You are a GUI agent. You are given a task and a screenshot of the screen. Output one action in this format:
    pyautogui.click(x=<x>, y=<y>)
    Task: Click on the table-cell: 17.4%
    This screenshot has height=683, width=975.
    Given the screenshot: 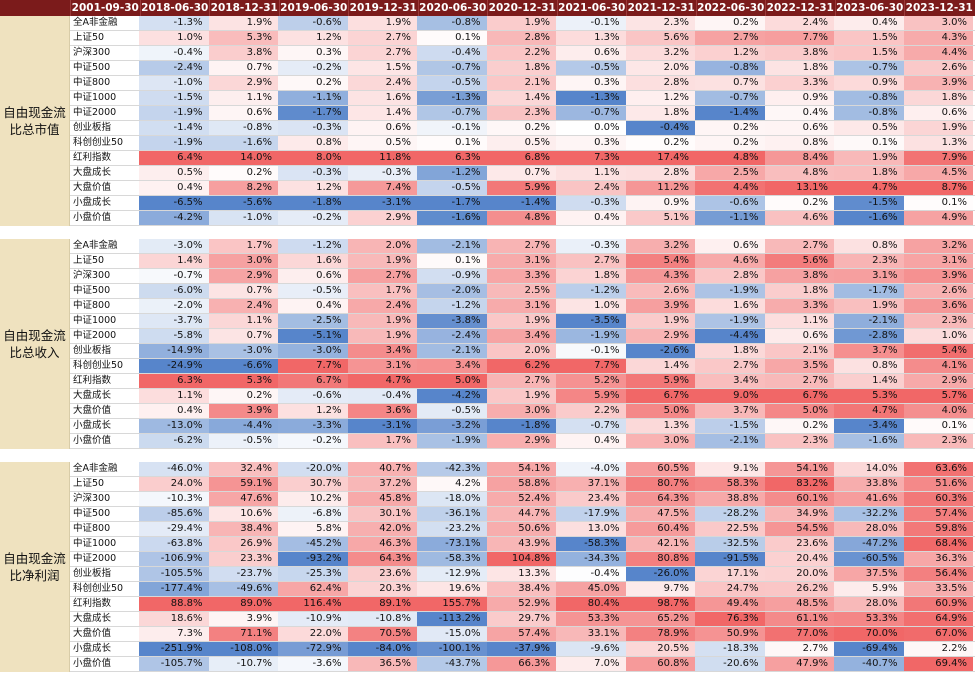 What is the action you would take?
    pyautogui.click(x=660, y=158)
    